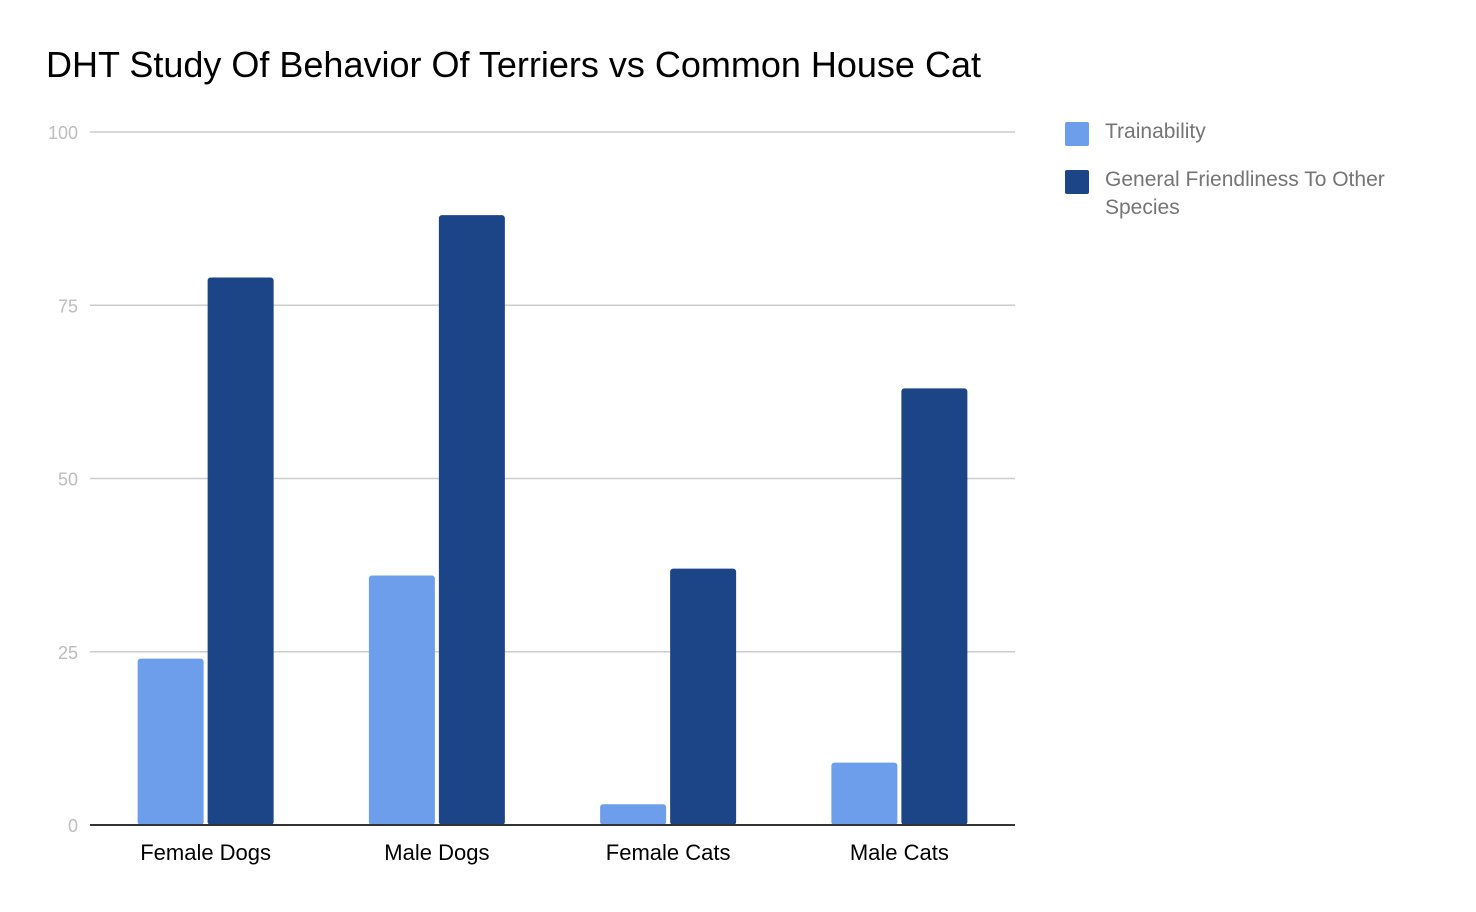 This screenshot has height=912, width=1476. Describe the element at coordinates (205, 852) in the screenshot. I see `x-tick-label: Female Dogs` at that location.